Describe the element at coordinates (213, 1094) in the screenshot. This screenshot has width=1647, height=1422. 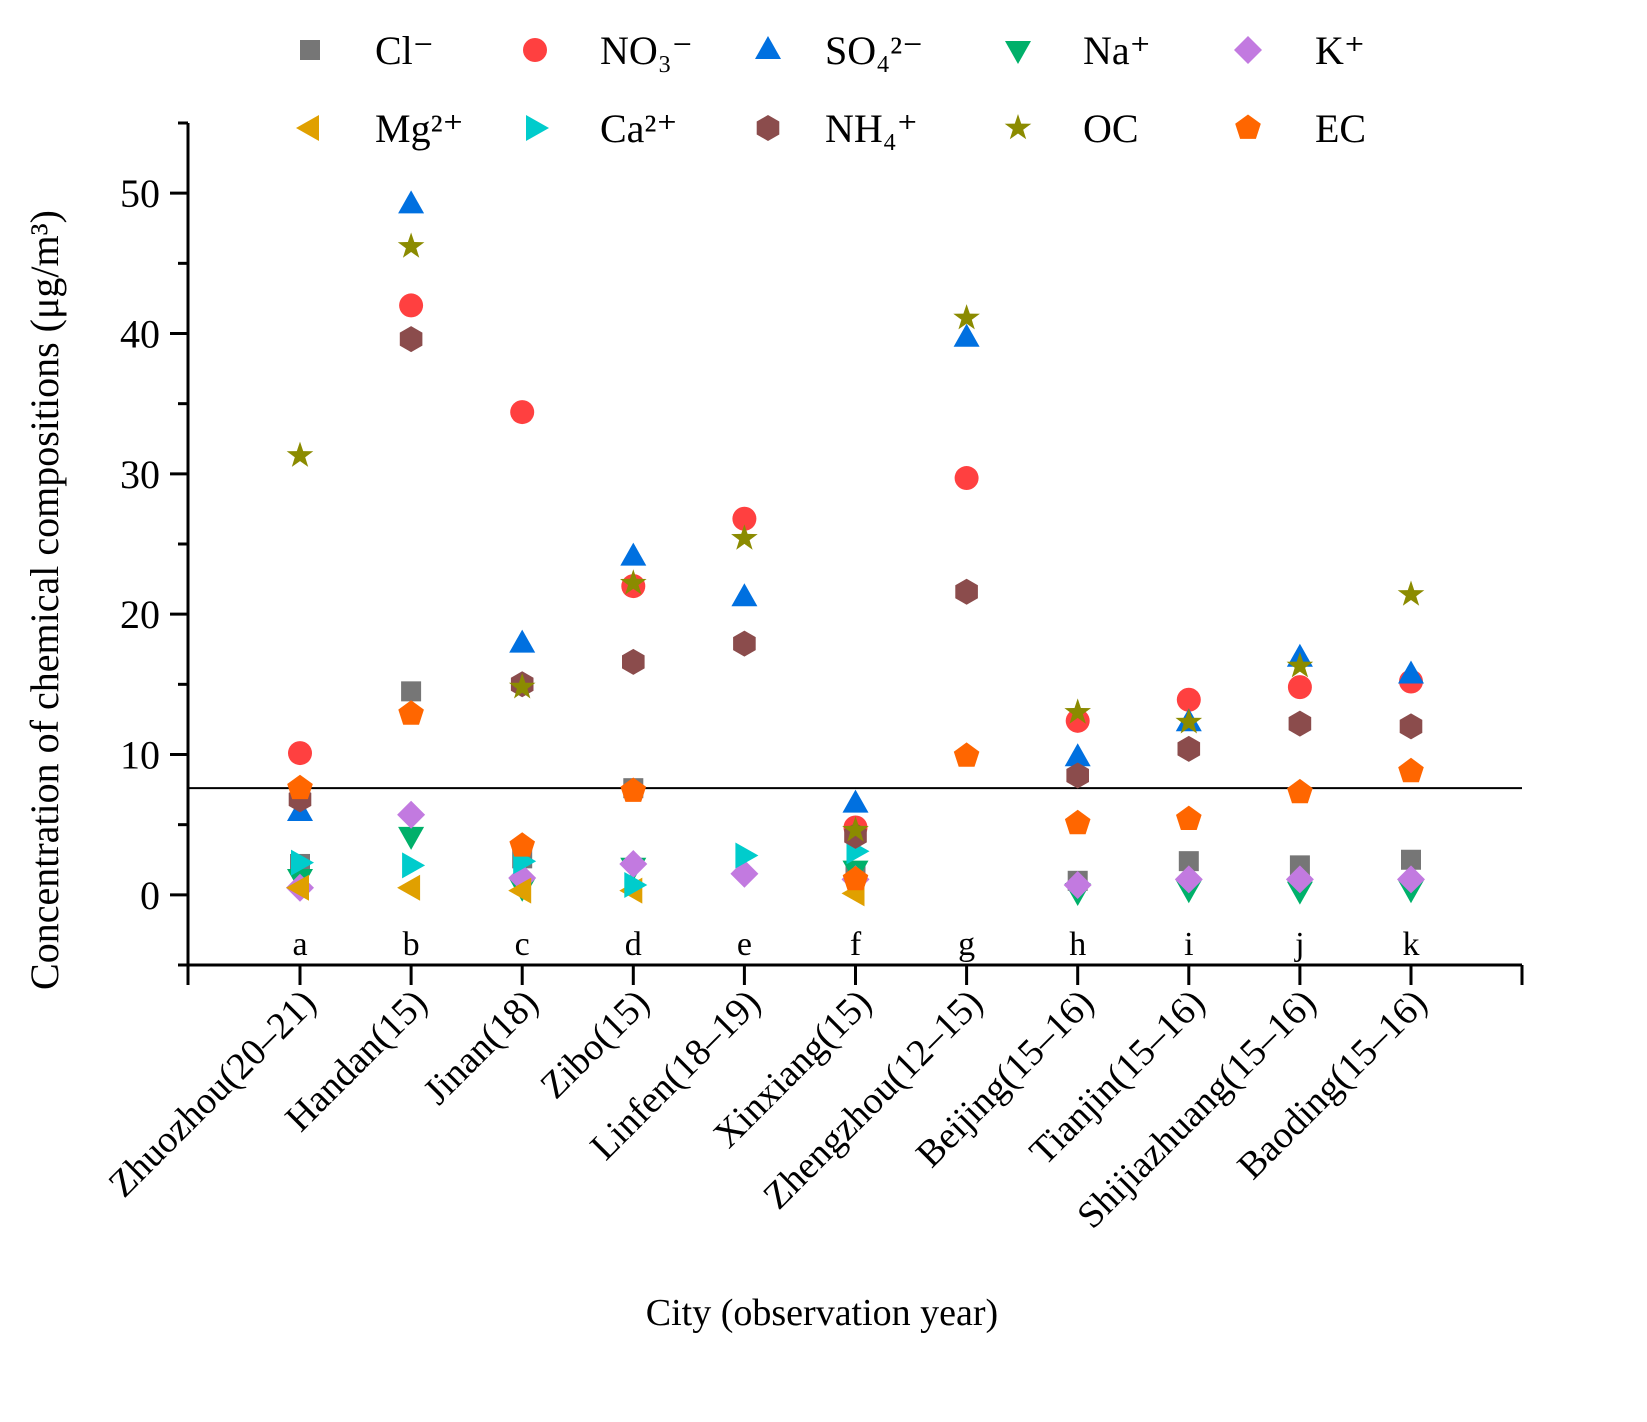
I see `x-tick-label: Zhuozhou(20–21)` at that location.